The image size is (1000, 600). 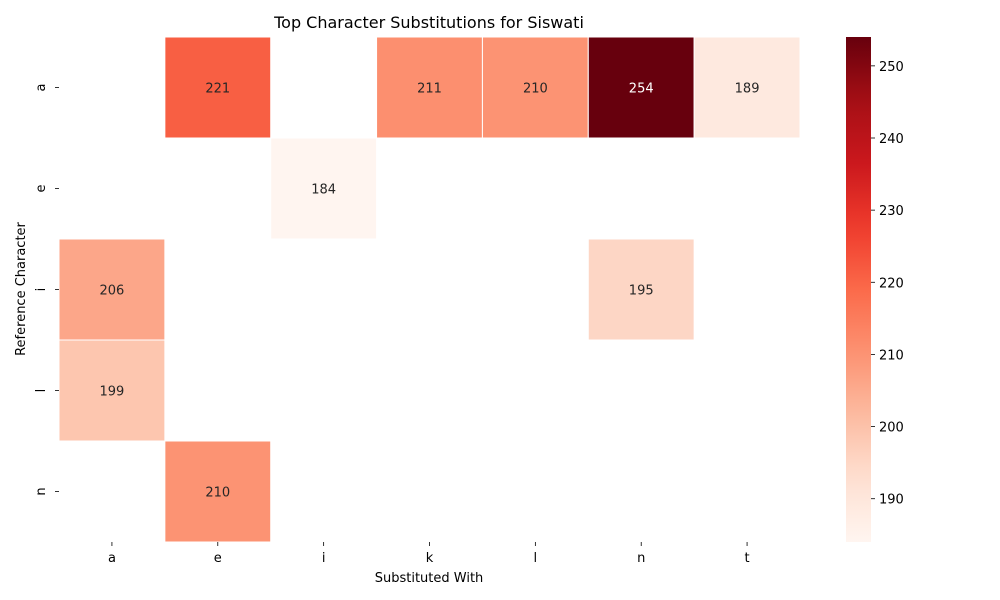 I want to click on x-tick-label: e, so click(x=218, y=558).